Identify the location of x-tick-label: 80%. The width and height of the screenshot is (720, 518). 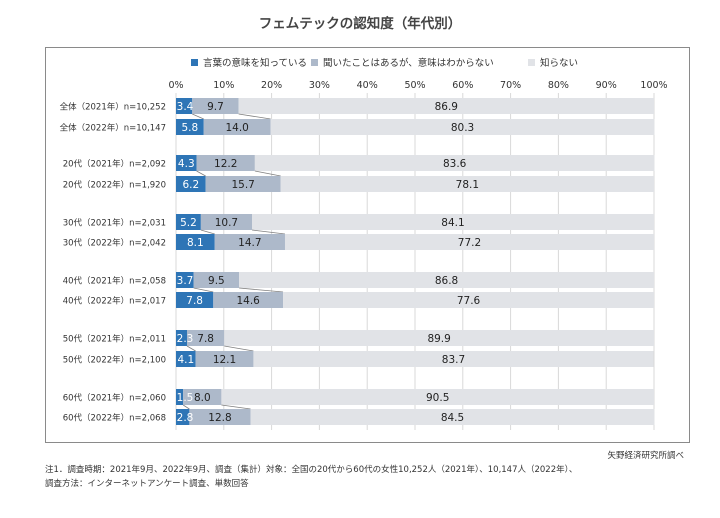
(558, 85).